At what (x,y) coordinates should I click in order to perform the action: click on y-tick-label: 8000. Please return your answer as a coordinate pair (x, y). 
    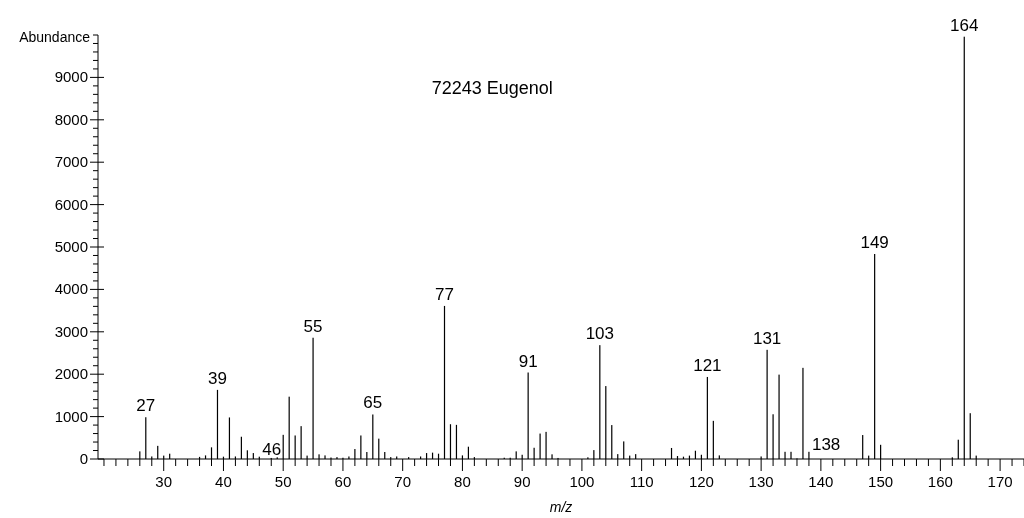
    Looking at the image, I should click on (71, 119).